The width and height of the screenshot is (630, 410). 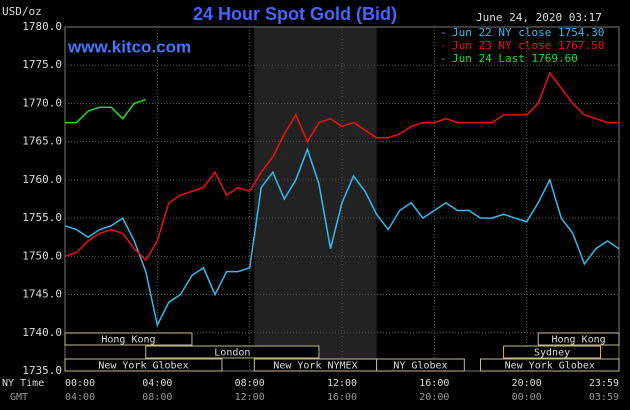 I want to click on x2-tick-label: 12:00, so click(x=250, y=397).